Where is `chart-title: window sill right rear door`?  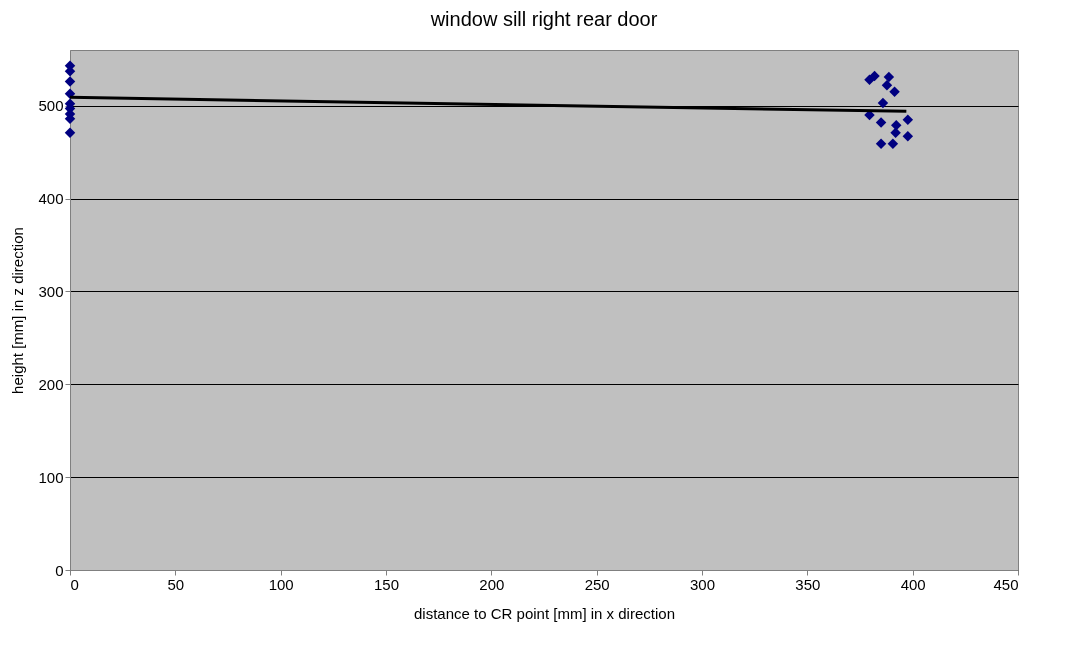 chart-title: window sill right rear door is located at coordinates (543, 19).